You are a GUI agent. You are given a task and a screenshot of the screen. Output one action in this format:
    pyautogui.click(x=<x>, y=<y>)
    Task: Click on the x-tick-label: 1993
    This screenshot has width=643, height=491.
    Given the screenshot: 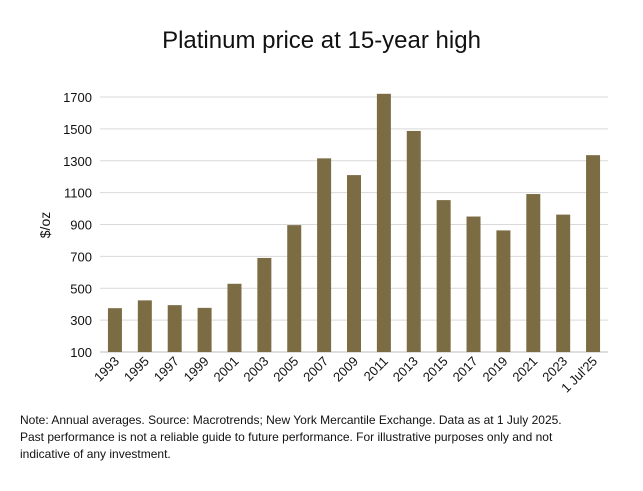 What is the action you would take?
    pyautogui.click(x=106, y=369)
    